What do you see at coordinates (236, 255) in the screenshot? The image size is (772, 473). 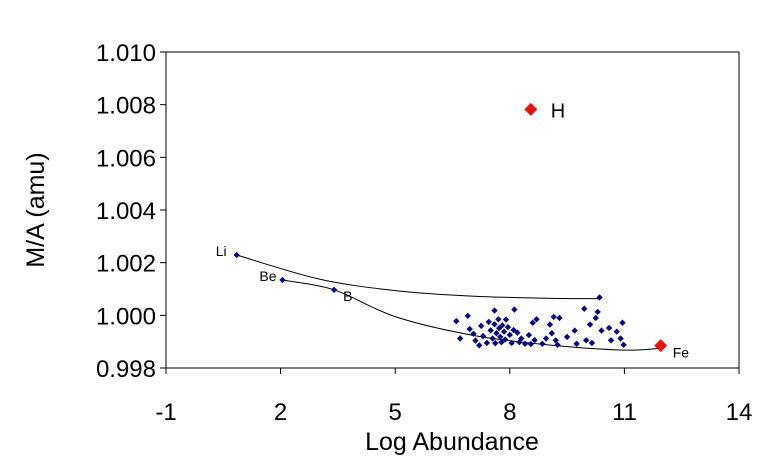 I see `data-point-li` at bounding box center [236, 255].